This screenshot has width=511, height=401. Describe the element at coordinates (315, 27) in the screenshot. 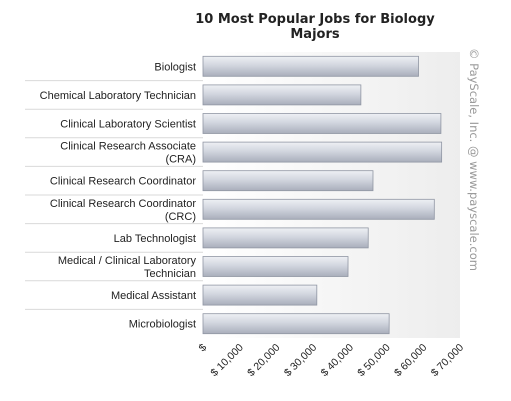

I see `chart-title: 10 Most Popular Jobs for Biology Majors` at that location.